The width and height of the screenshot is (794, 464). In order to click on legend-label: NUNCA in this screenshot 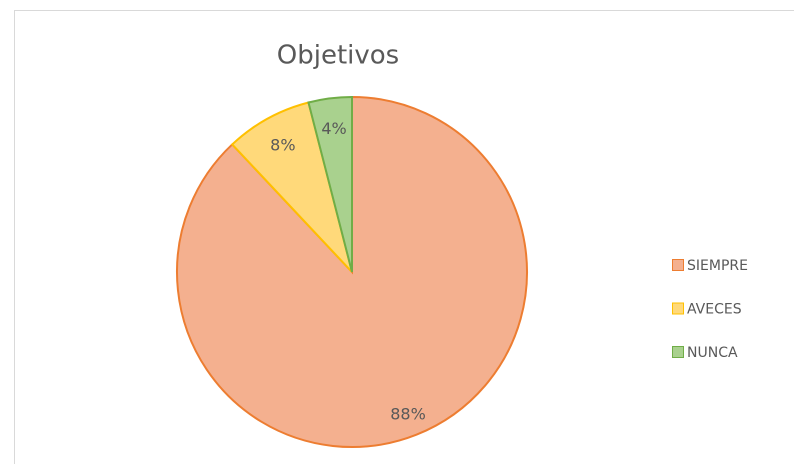, I will do `click(712, 353)`.